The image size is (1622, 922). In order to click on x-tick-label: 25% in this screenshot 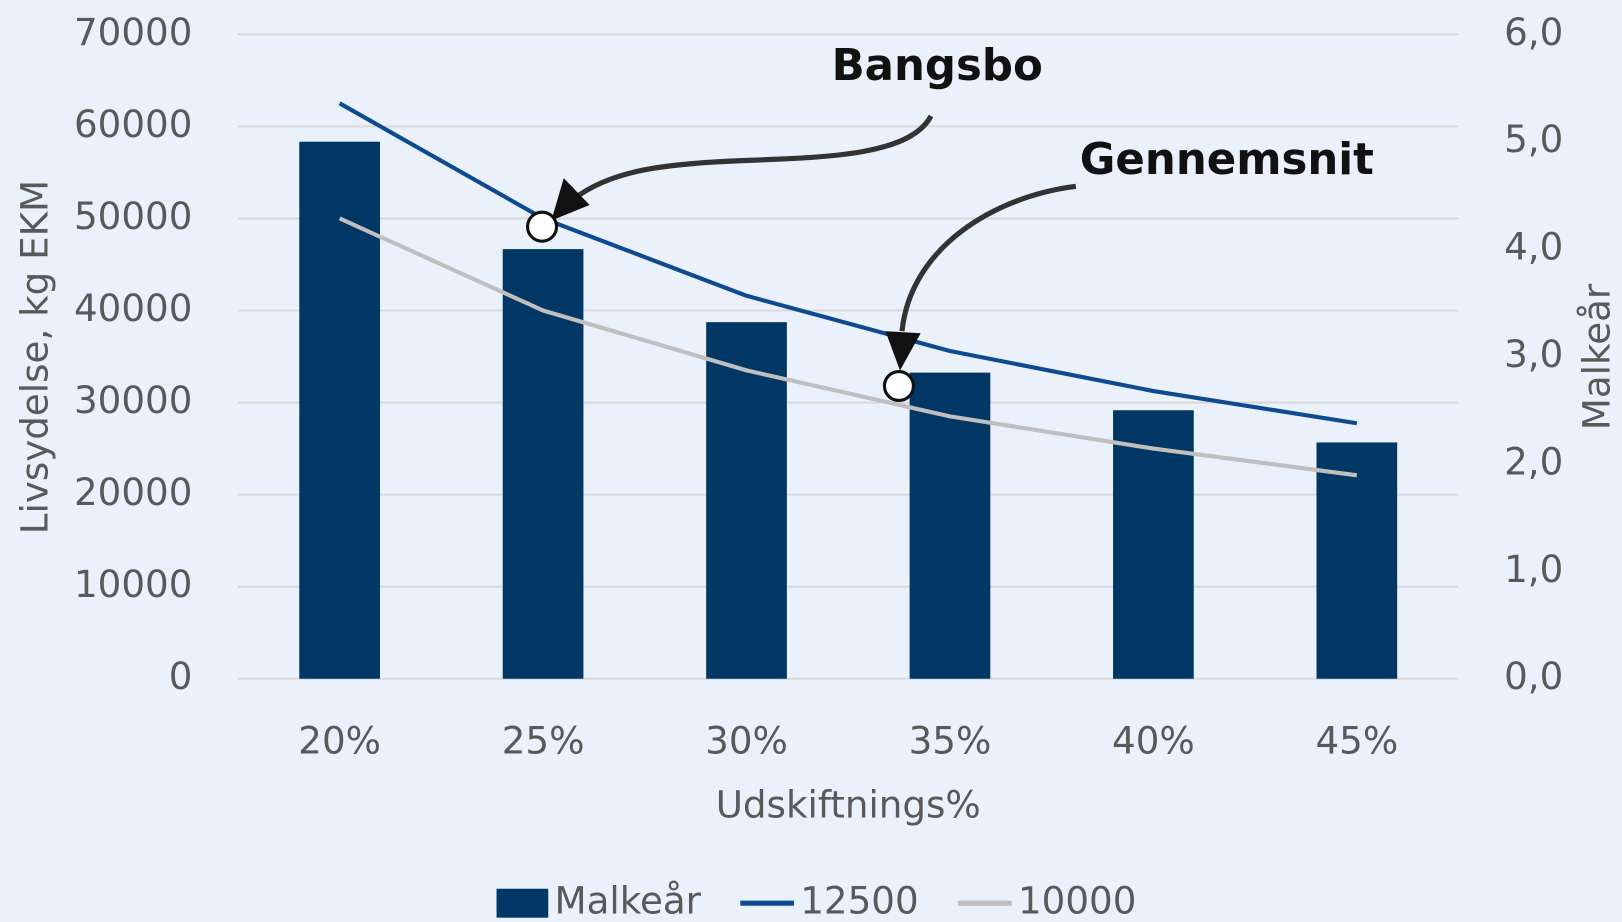, I will do `click(543, 740)`.